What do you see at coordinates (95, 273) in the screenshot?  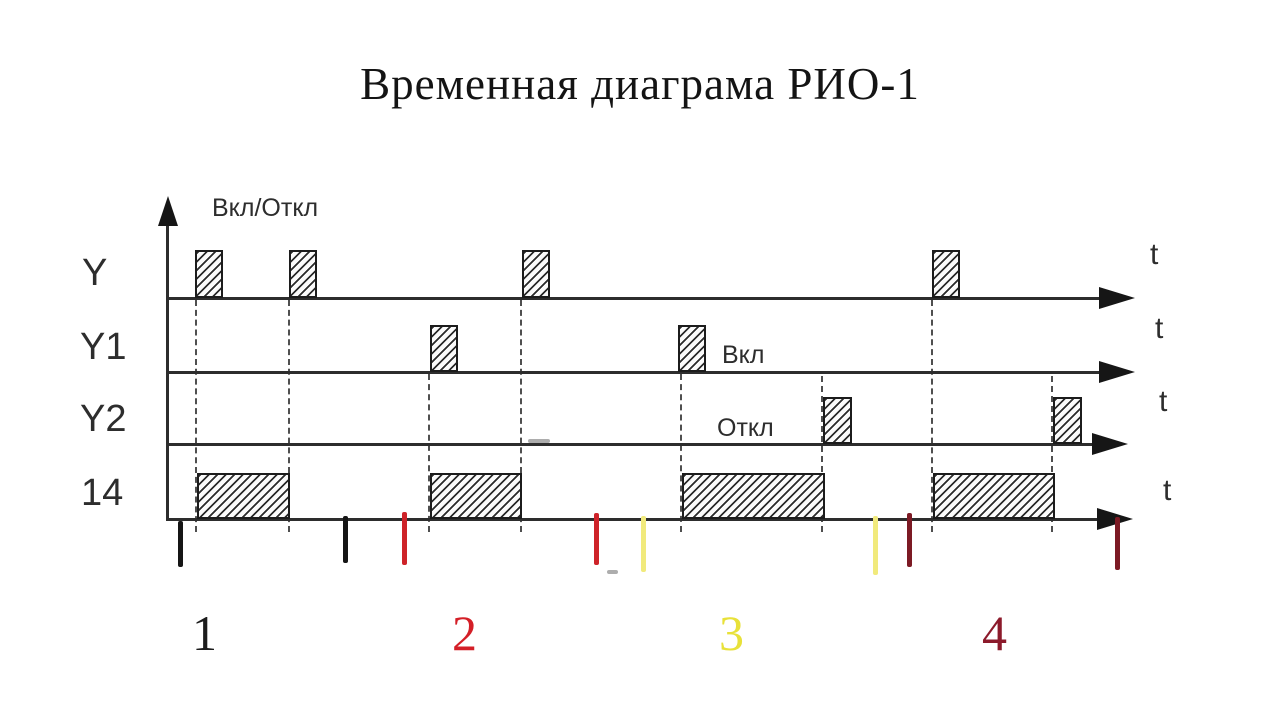 I see `row-label-y: Y` at bounding box center [95, 273].